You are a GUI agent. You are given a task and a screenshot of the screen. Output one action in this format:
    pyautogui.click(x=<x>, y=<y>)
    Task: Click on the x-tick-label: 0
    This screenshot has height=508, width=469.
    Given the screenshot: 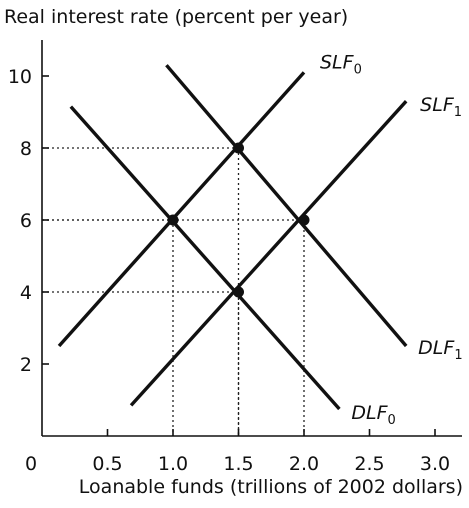 What is the action you would take?
    pyautogui.click(x=31, y=464)
    